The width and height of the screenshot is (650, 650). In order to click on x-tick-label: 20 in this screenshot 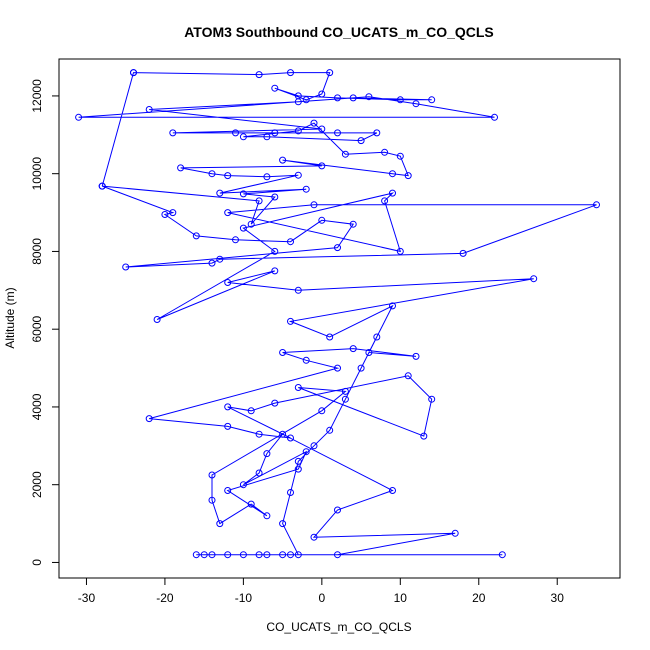, I will do `click(479, 598)`.